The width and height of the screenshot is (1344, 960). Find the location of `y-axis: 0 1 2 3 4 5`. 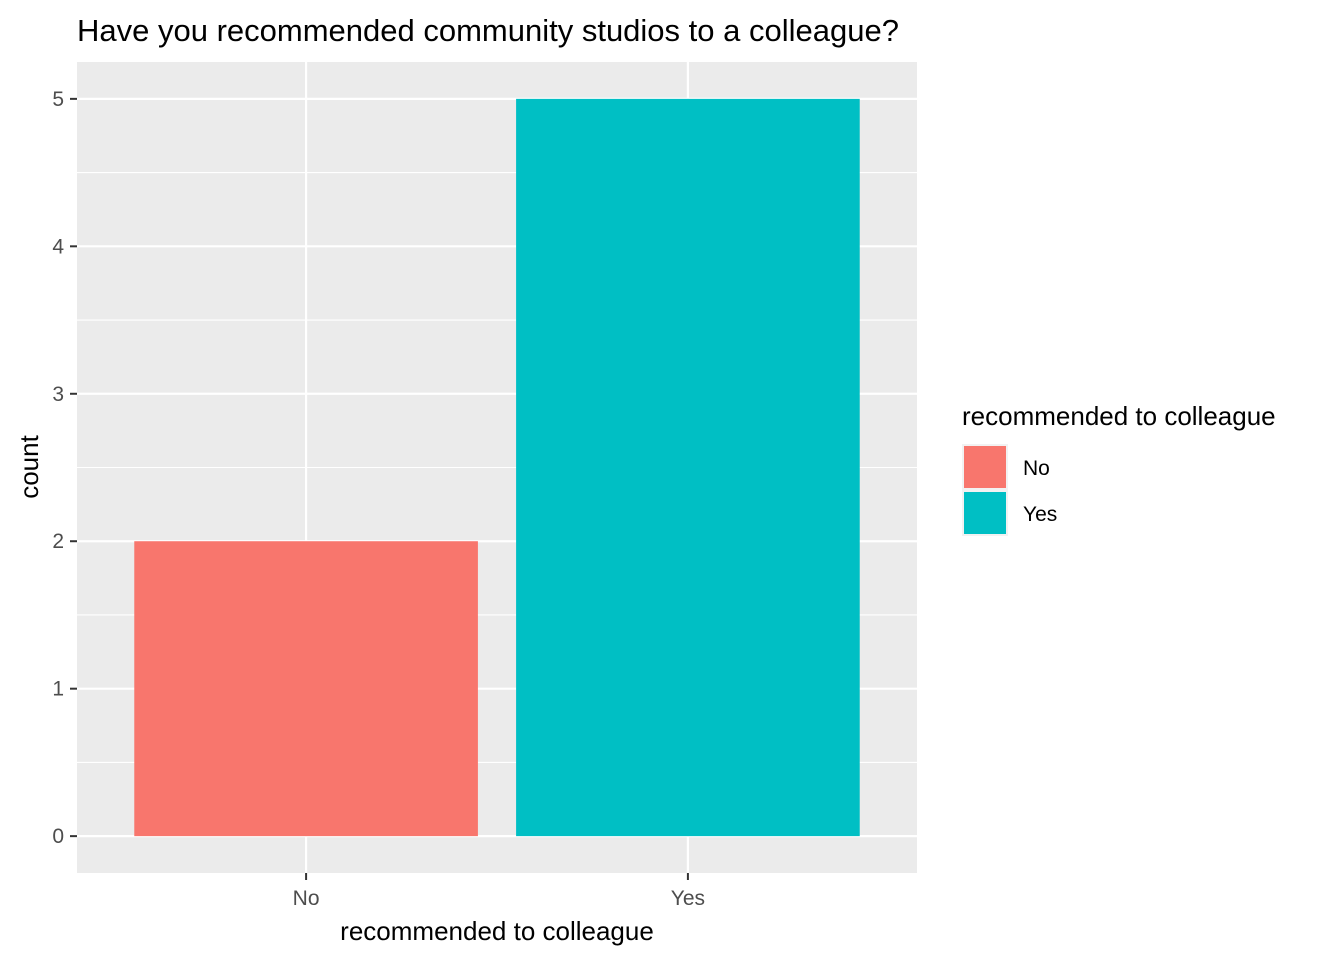

y-axis: 0 1 2 3 4 5 is located at coordinates (64, 468).